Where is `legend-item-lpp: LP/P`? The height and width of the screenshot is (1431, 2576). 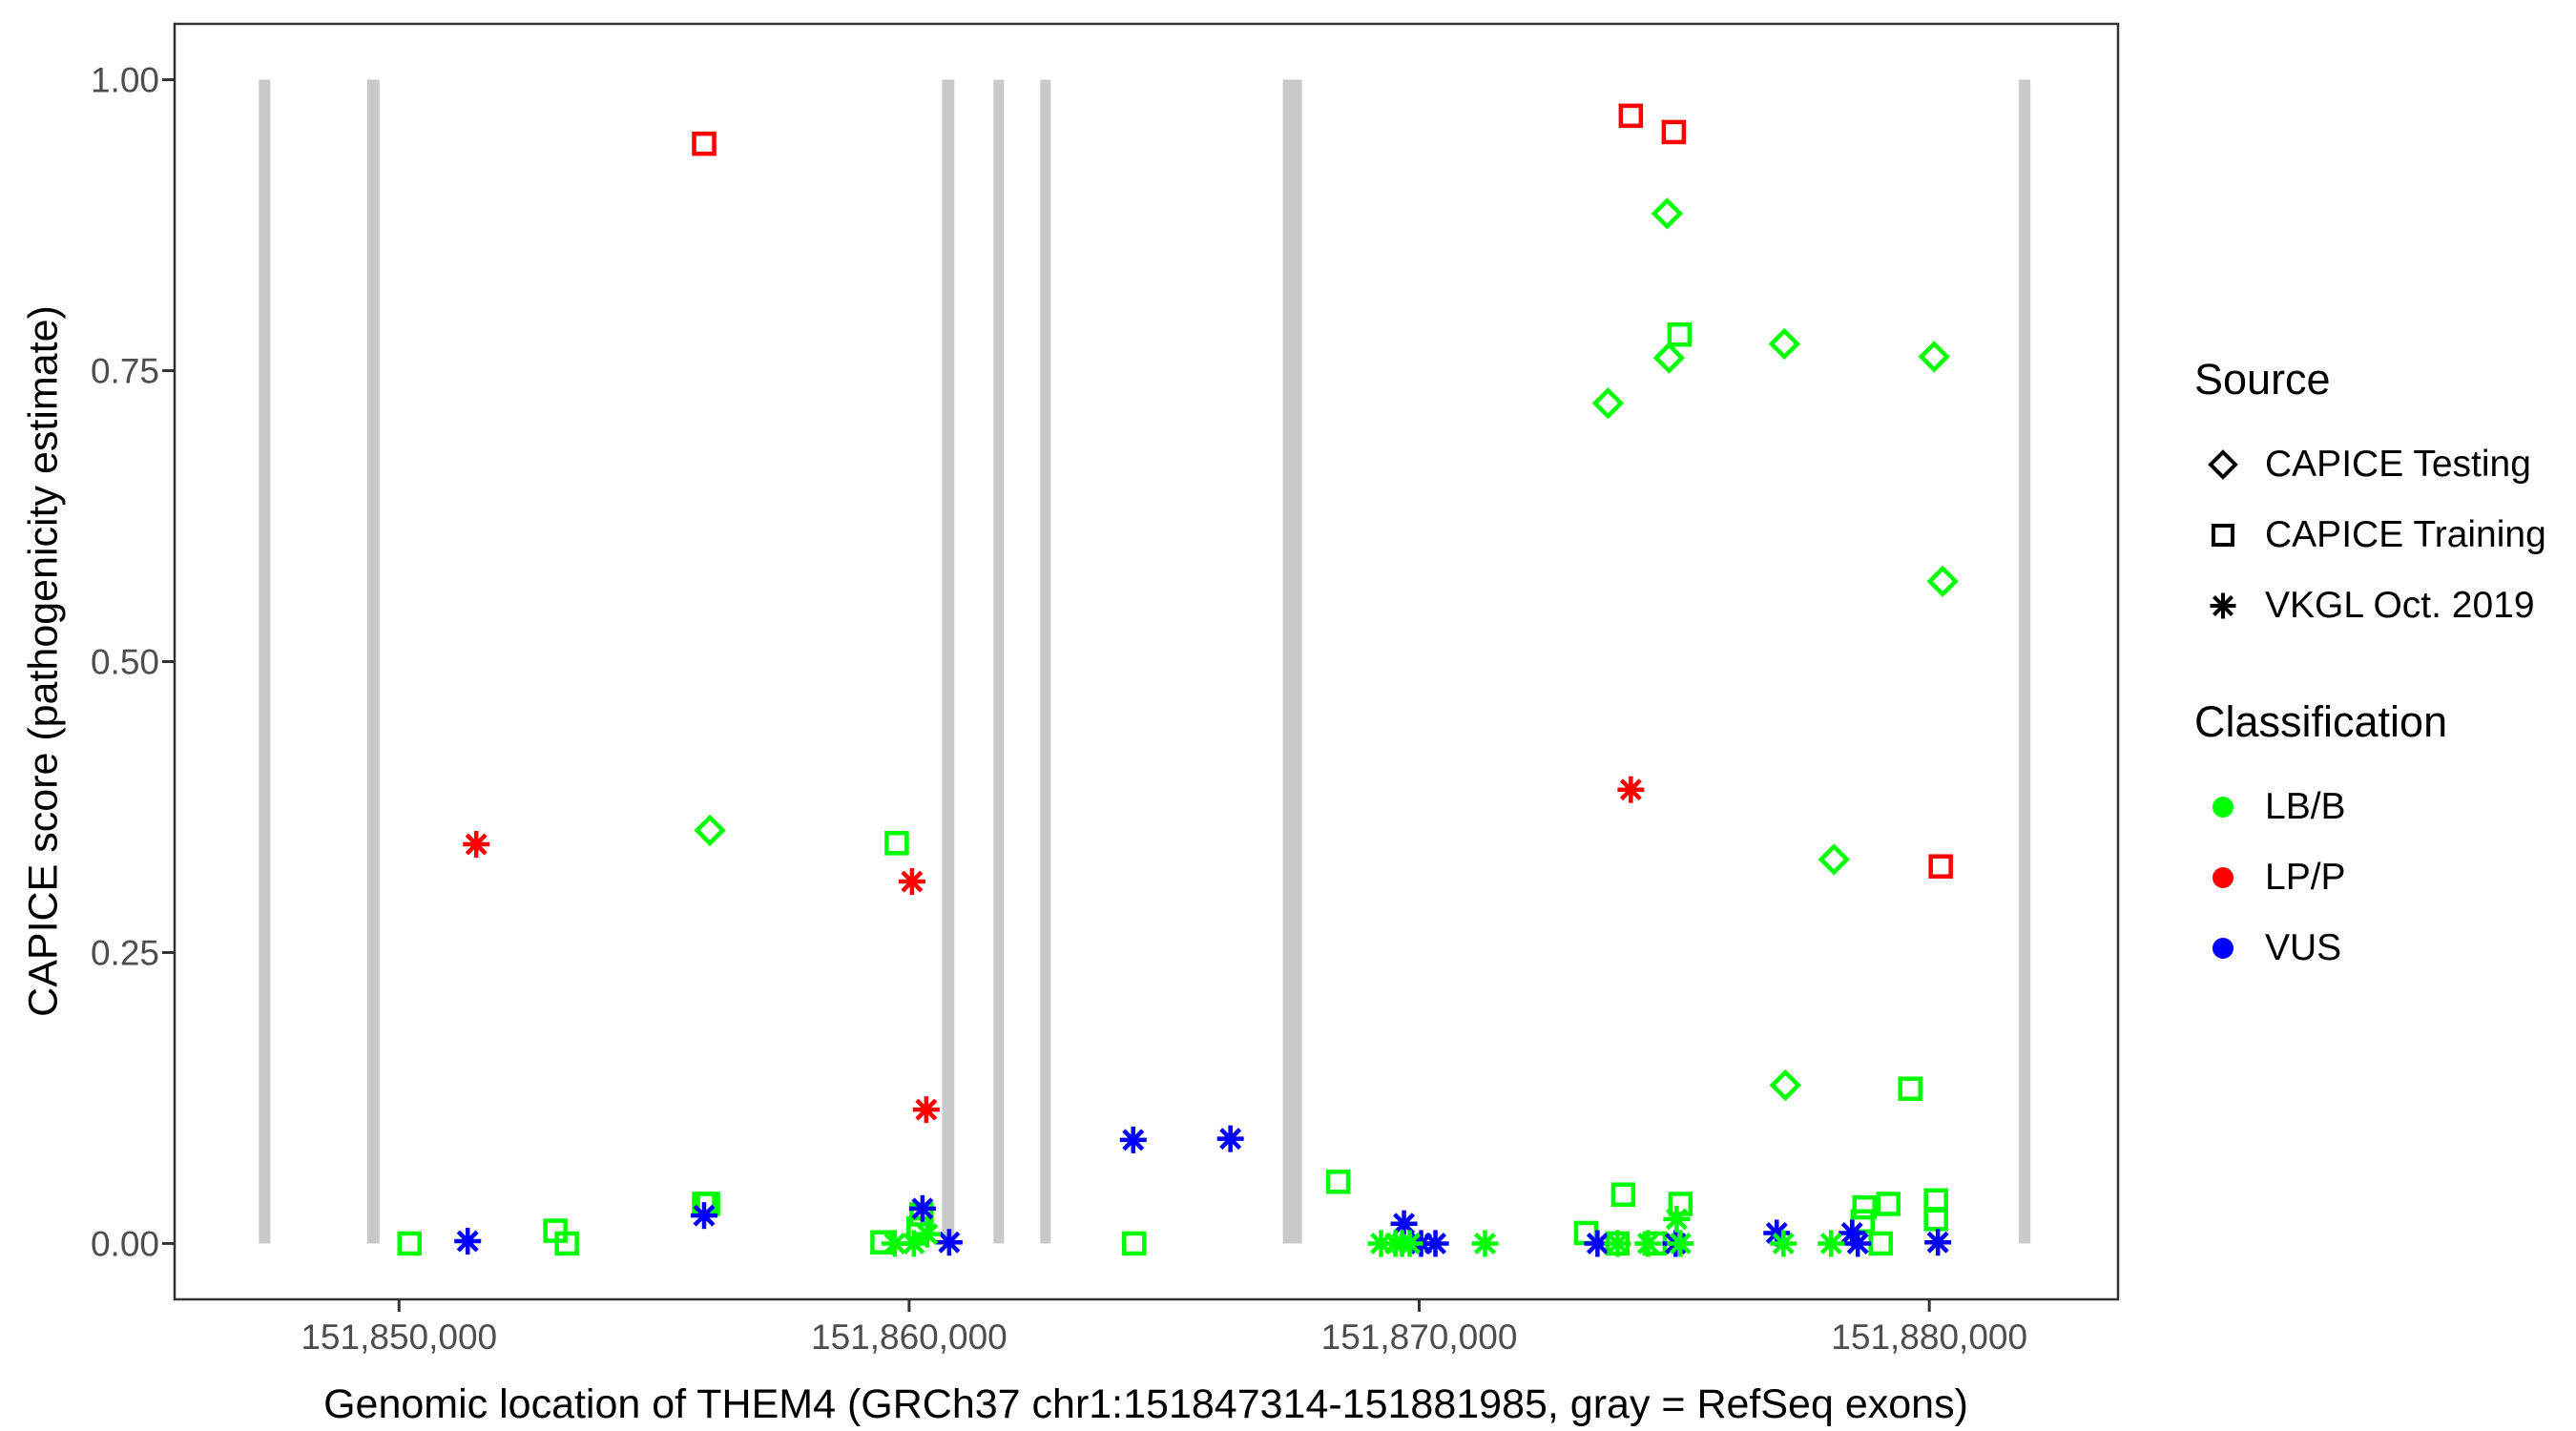 legend-item-lpp: LP/P is located at coordinates (2320, 877).